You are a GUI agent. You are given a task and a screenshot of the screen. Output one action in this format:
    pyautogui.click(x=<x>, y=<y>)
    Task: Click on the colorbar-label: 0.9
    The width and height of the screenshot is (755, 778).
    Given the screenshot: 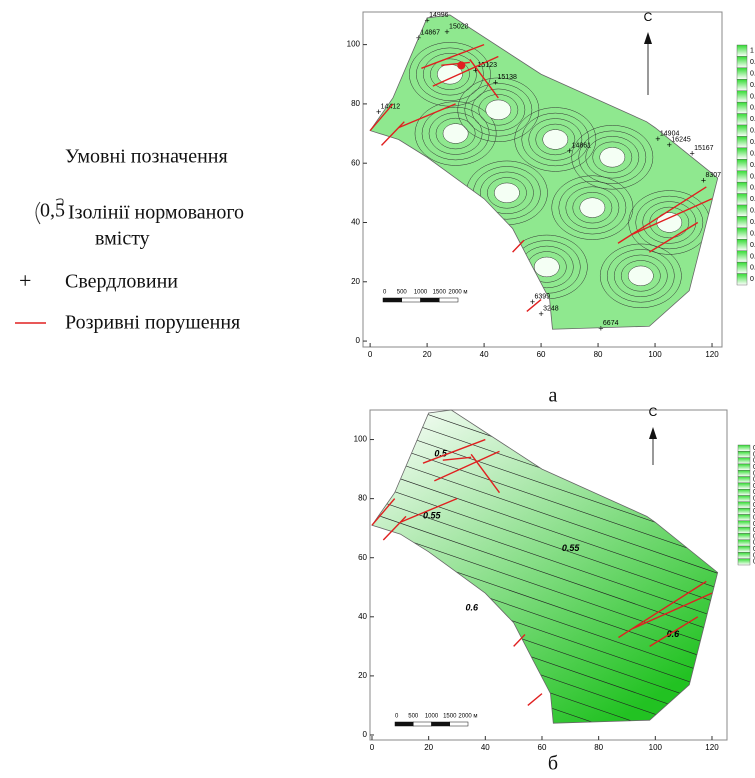 What is the action you would take?
    pyautogui.click(x=752, y=73)
    